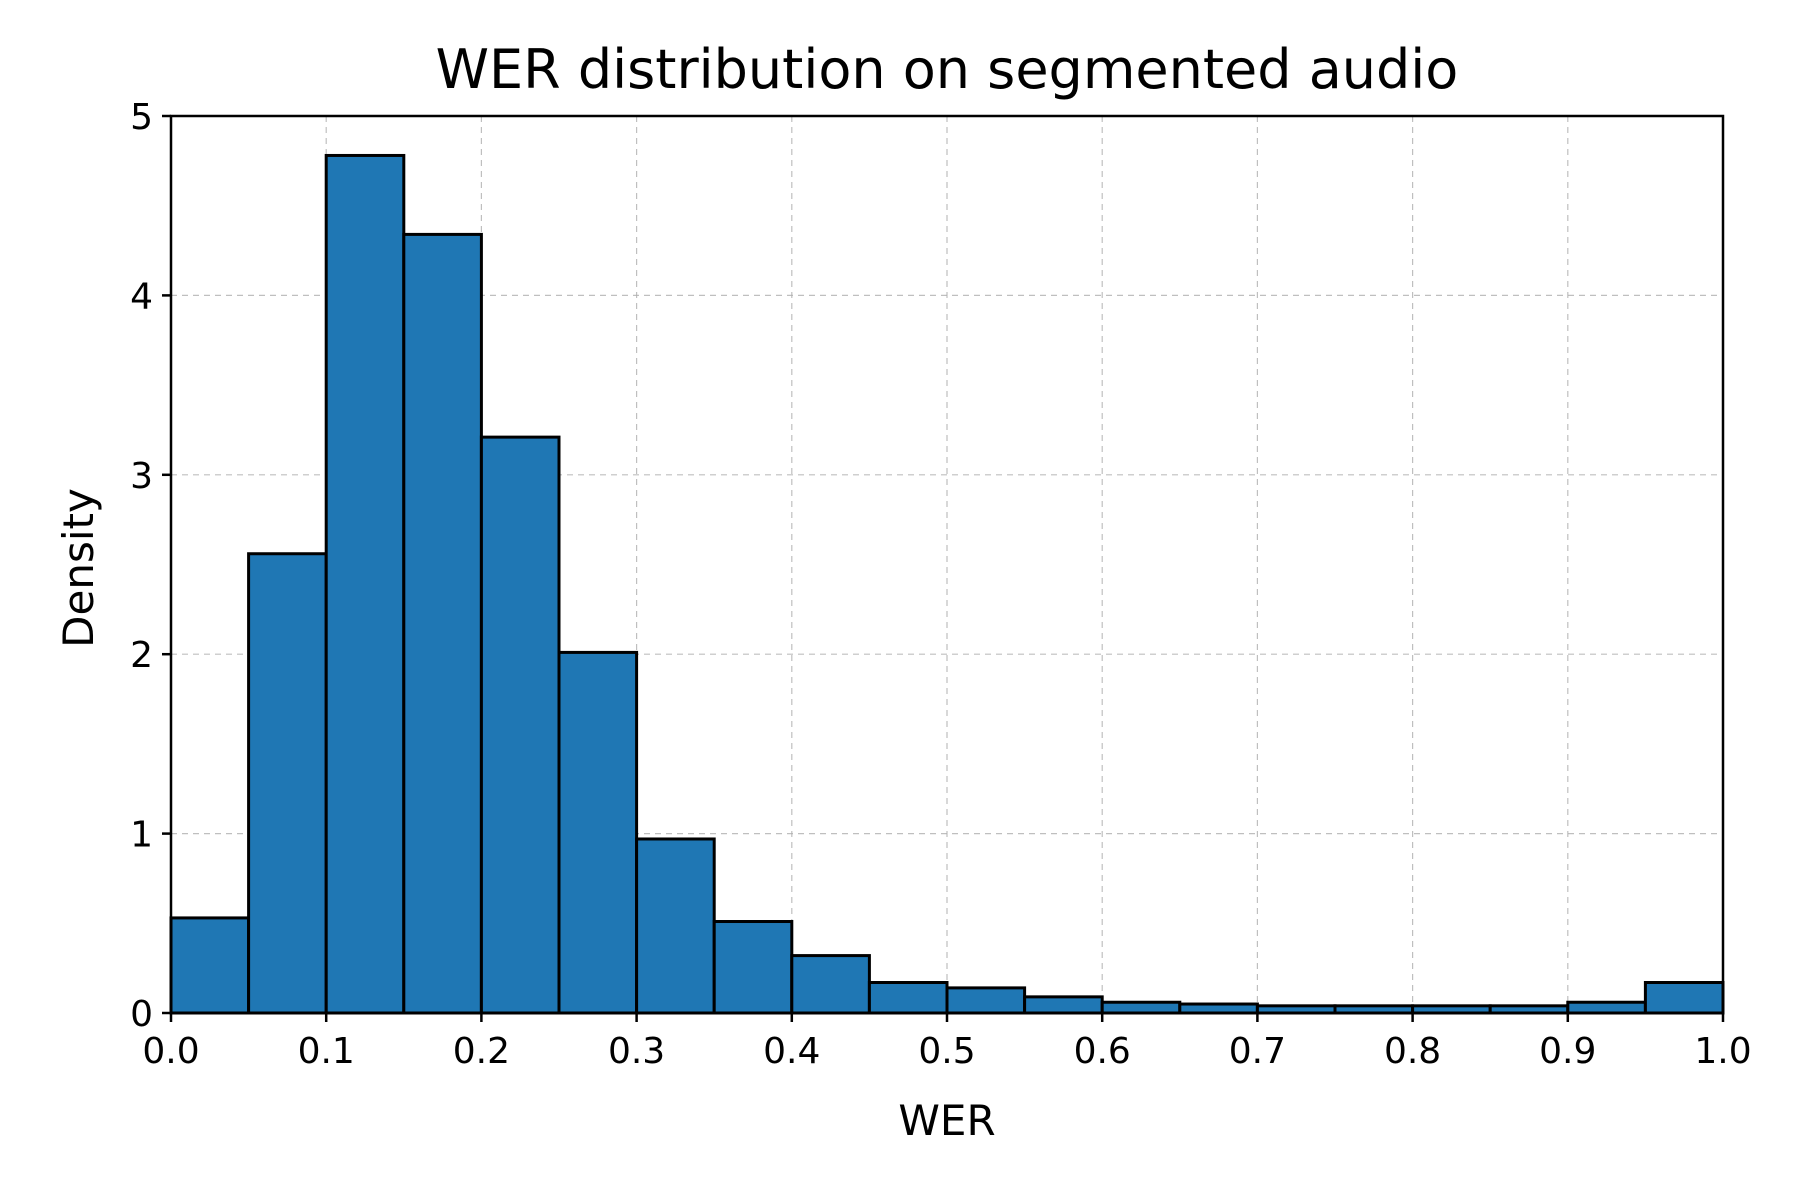 The height and width of the screenshot is (1200, 1800). I want to click on x-tick-label: 0.8, so click(1412, 1051).